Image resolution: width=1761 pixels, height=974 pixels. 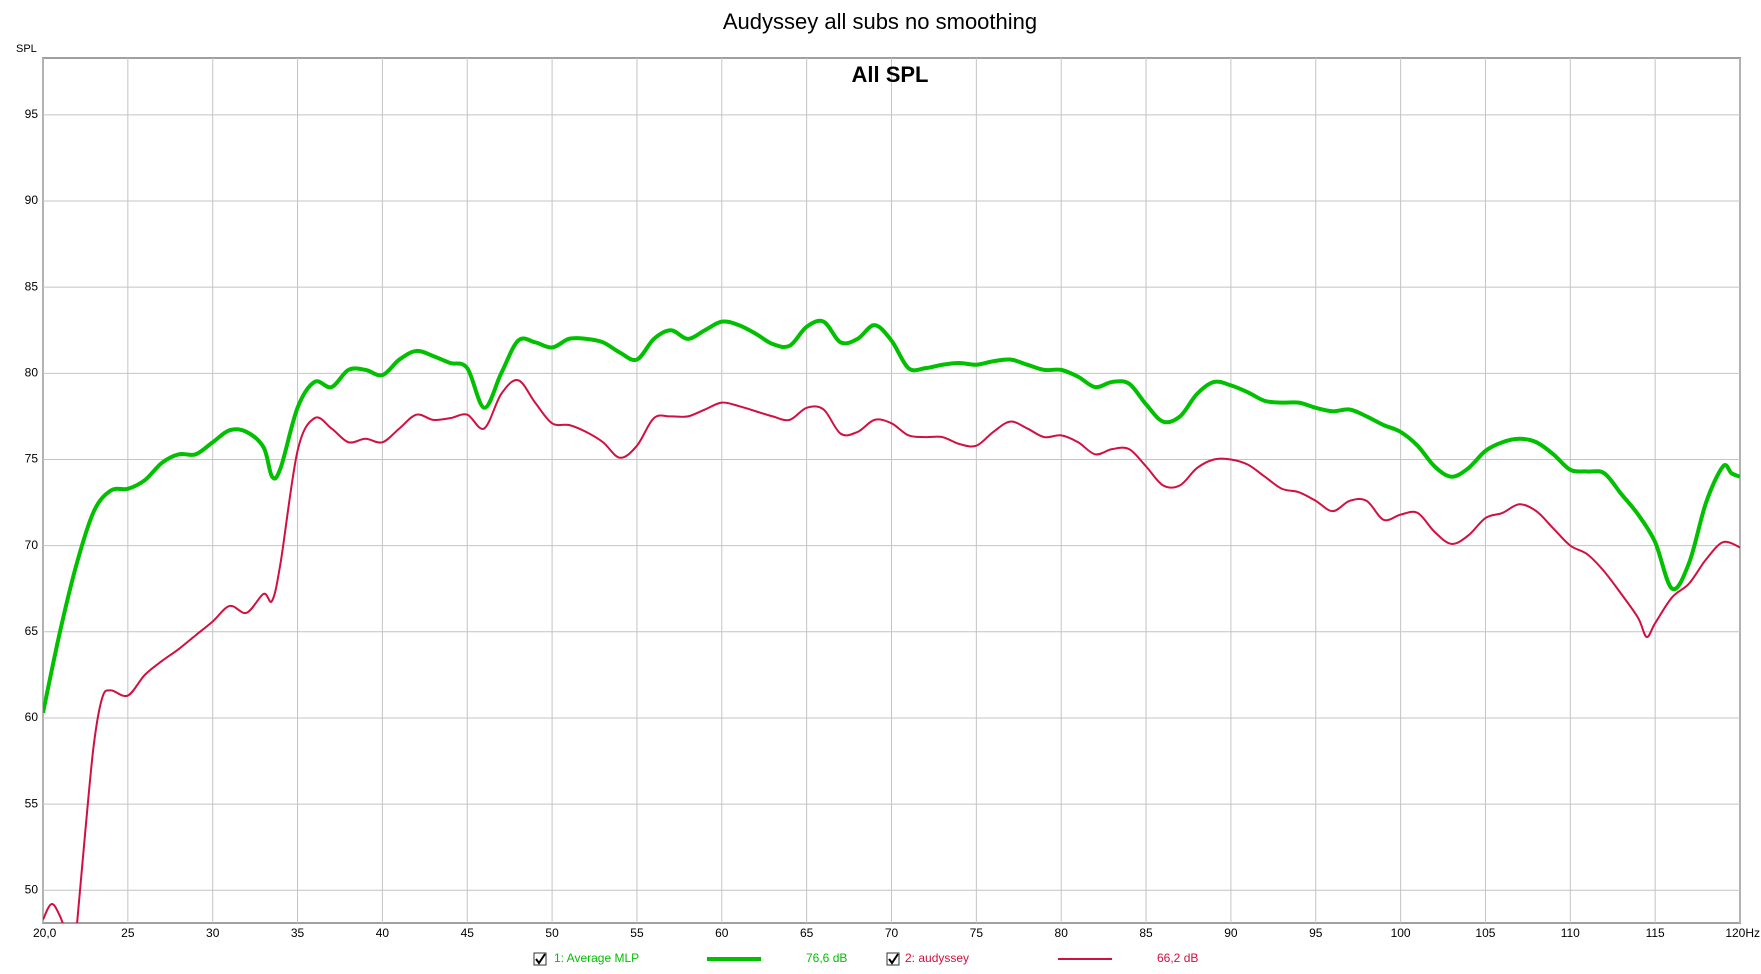 What do you see at coordinates (1401, 933) in the screenshot?
I see `x-tick-label: 100` at bounding box center [1401, 933].